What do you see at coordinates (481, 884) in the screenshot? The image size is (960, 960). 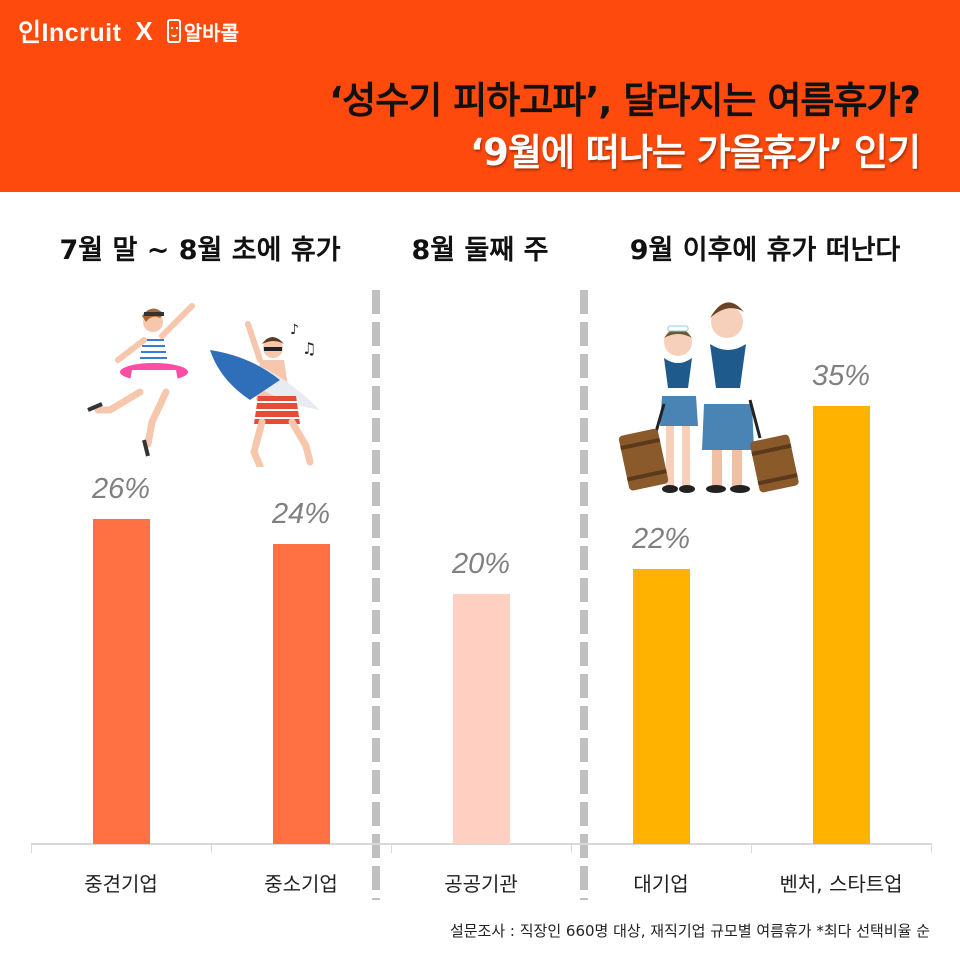 I see `category-label-public: 공공기관` at bounding box center [481, 884].